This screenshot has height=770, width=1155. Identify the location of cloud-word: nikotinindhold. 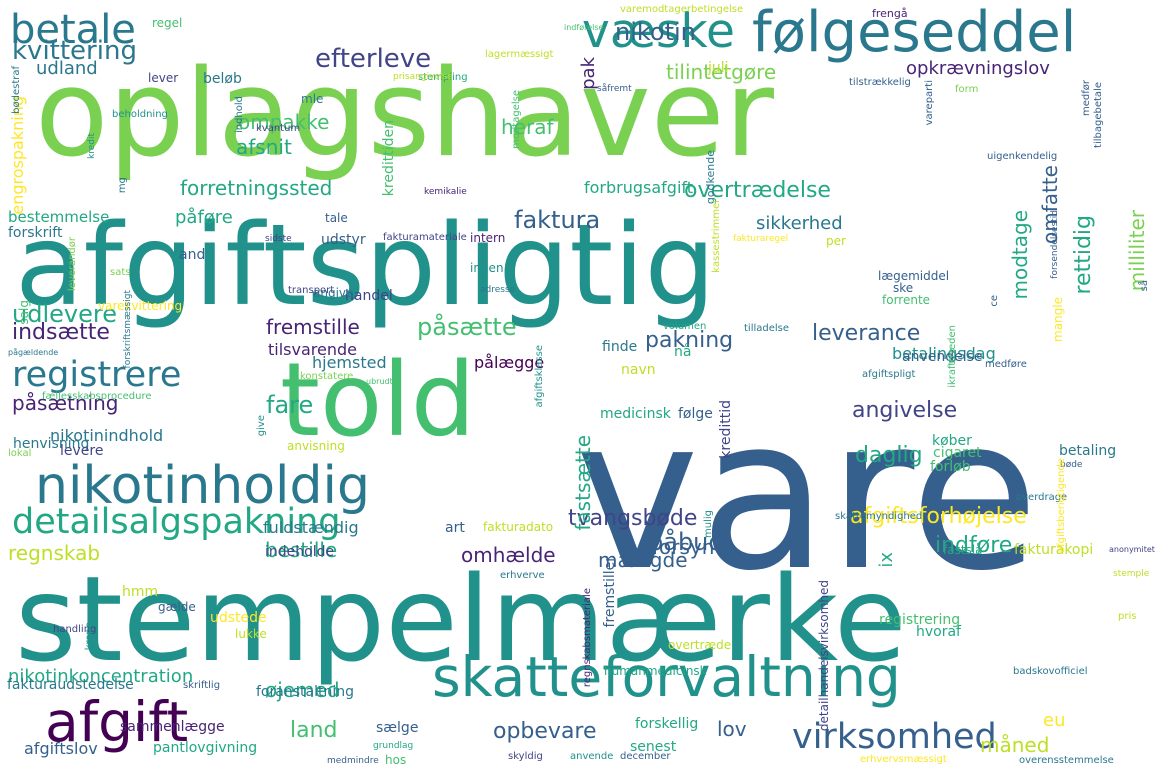
(107, 435).